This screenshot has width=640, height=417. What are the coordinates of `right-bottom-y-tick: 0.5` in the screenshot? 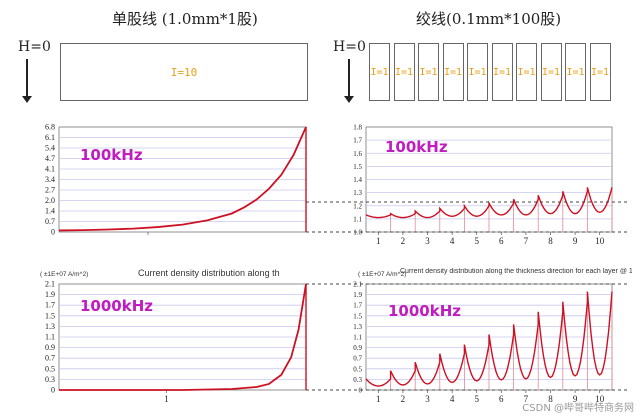 It's located at (357, 369).